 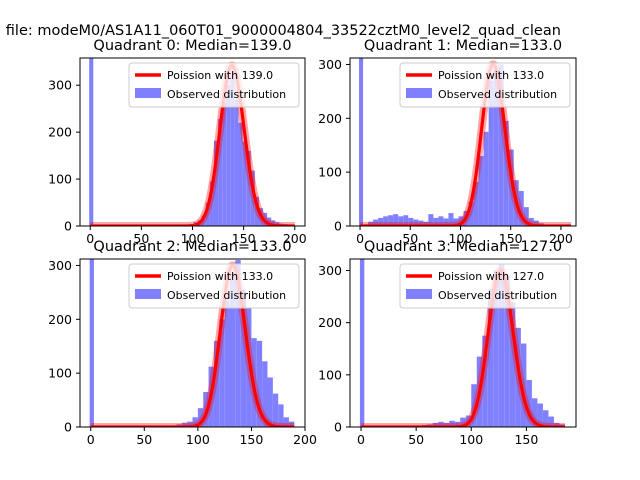 I want to click on chart-title: Quadrant 2: Median=133.0, so click(x=192, y=247).